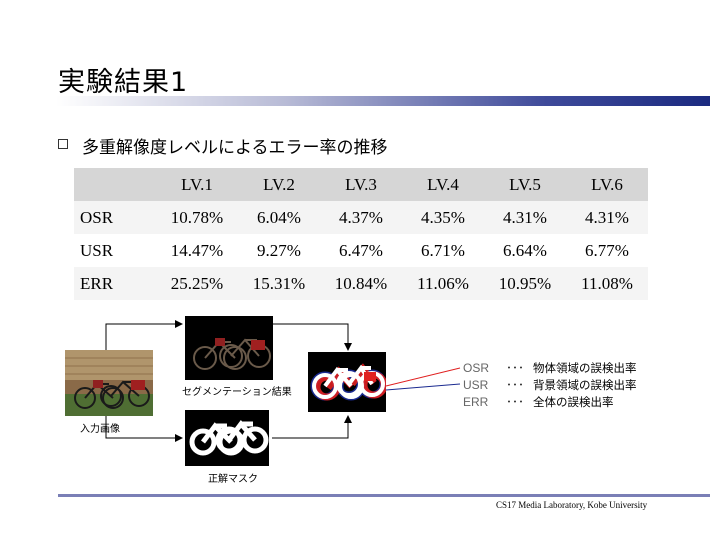 The width and height of the screenshot is (720, 540). I want to click on legend-description: 全体の誤検出率, so click(573, 402).